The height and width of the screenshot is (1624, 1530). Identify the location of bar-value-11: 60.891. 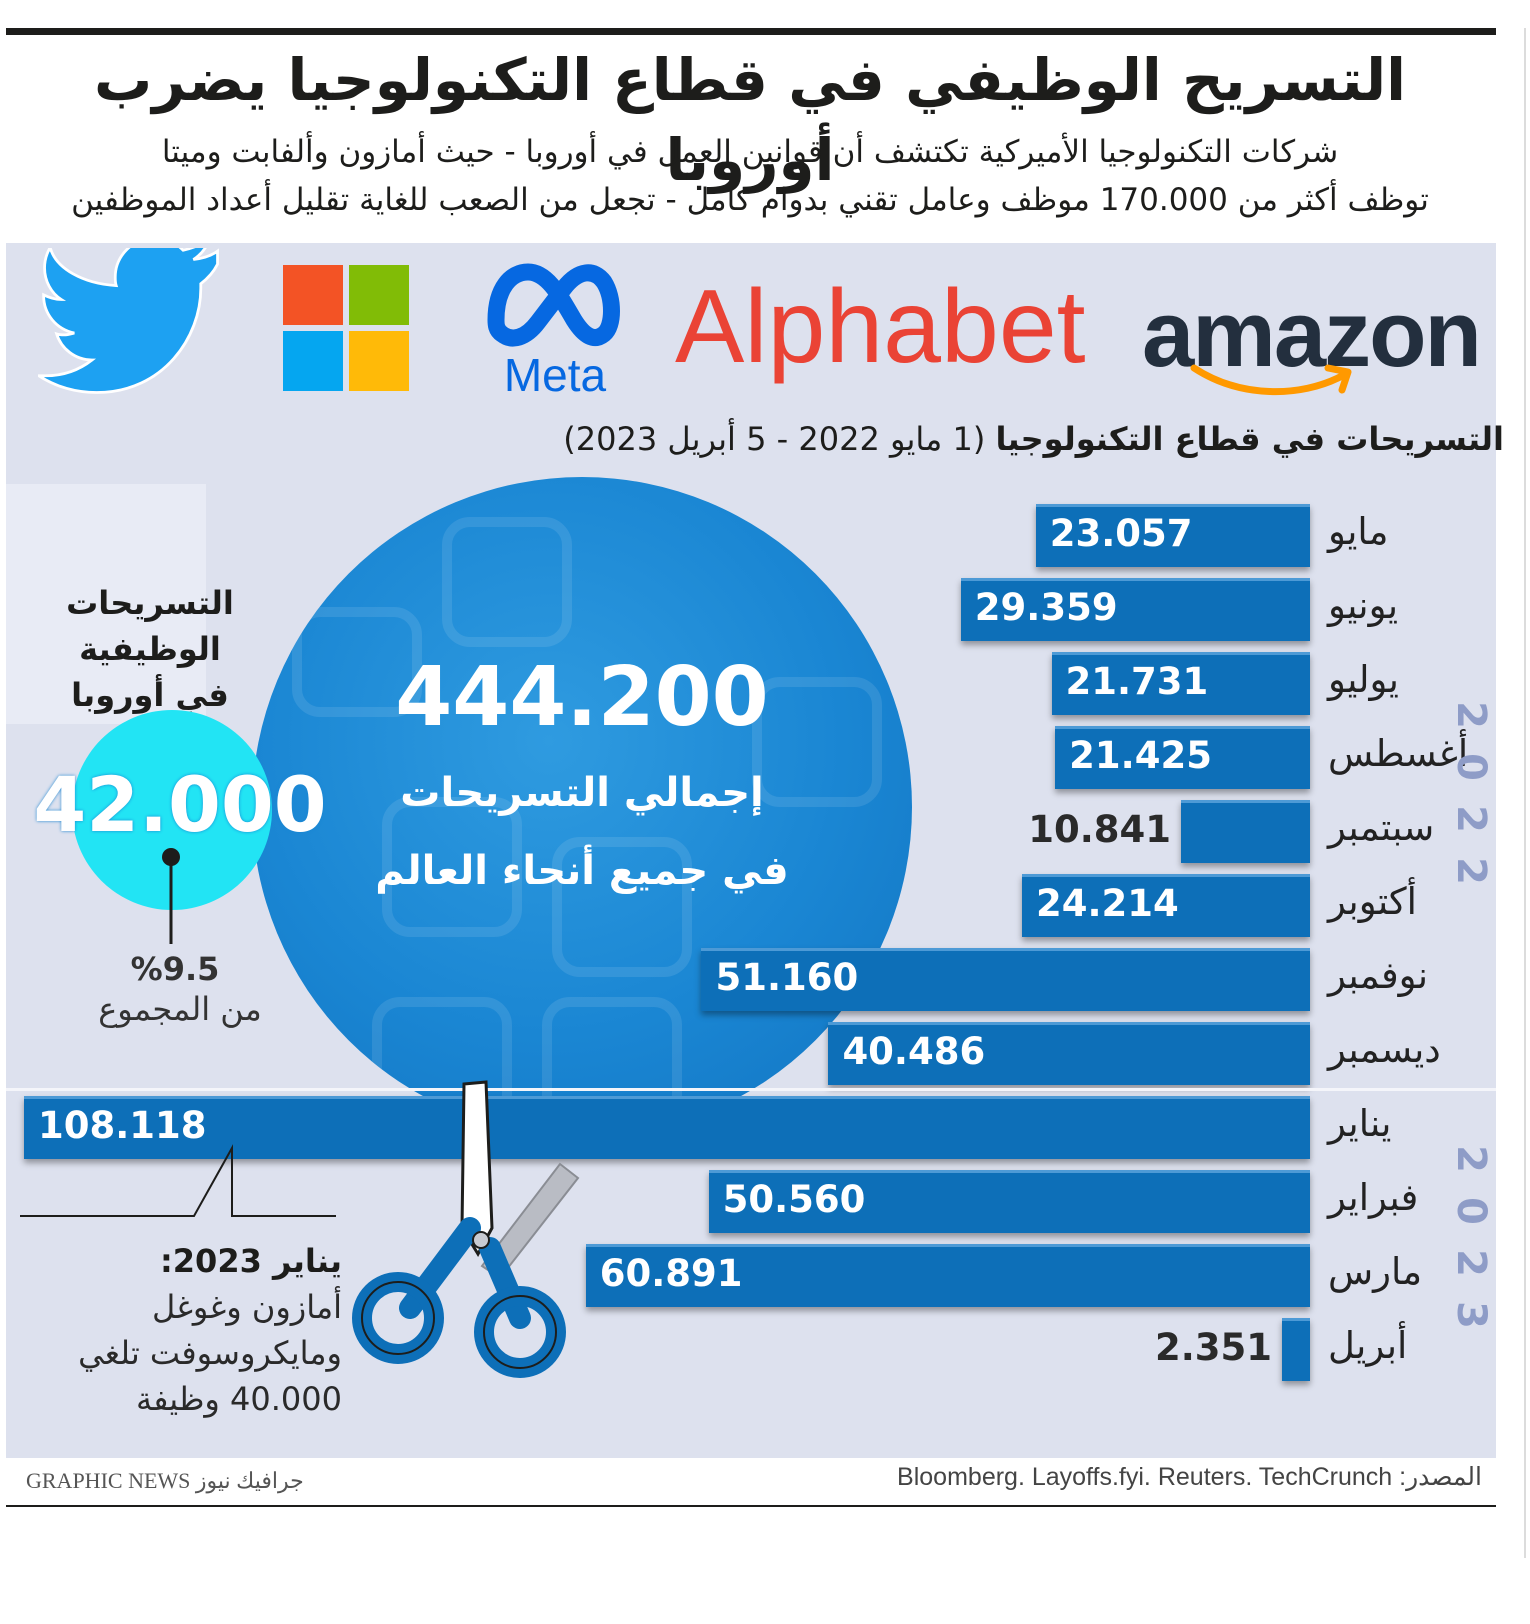
(671, 1273).